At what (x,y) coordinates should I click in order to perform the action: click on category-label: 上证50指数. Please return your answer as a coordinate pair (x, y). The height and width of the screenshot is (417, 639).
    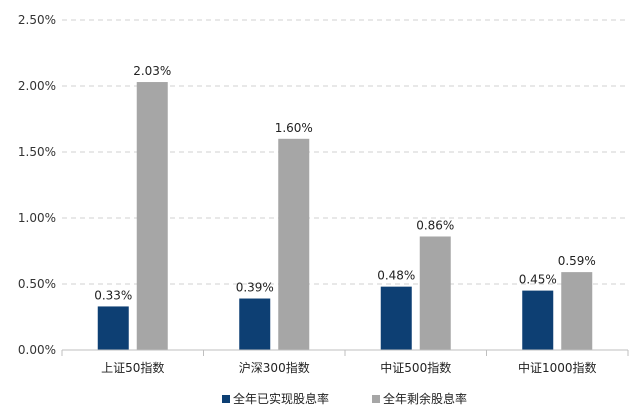
    Looking at the image, I should click on (132, 367).